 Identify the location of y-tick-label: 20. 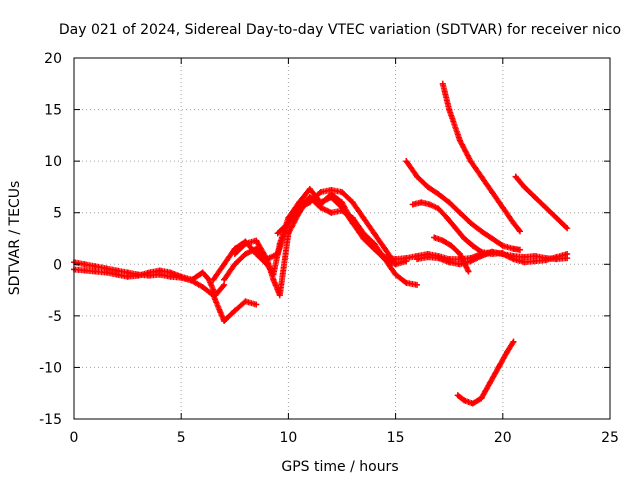
(53, 59).